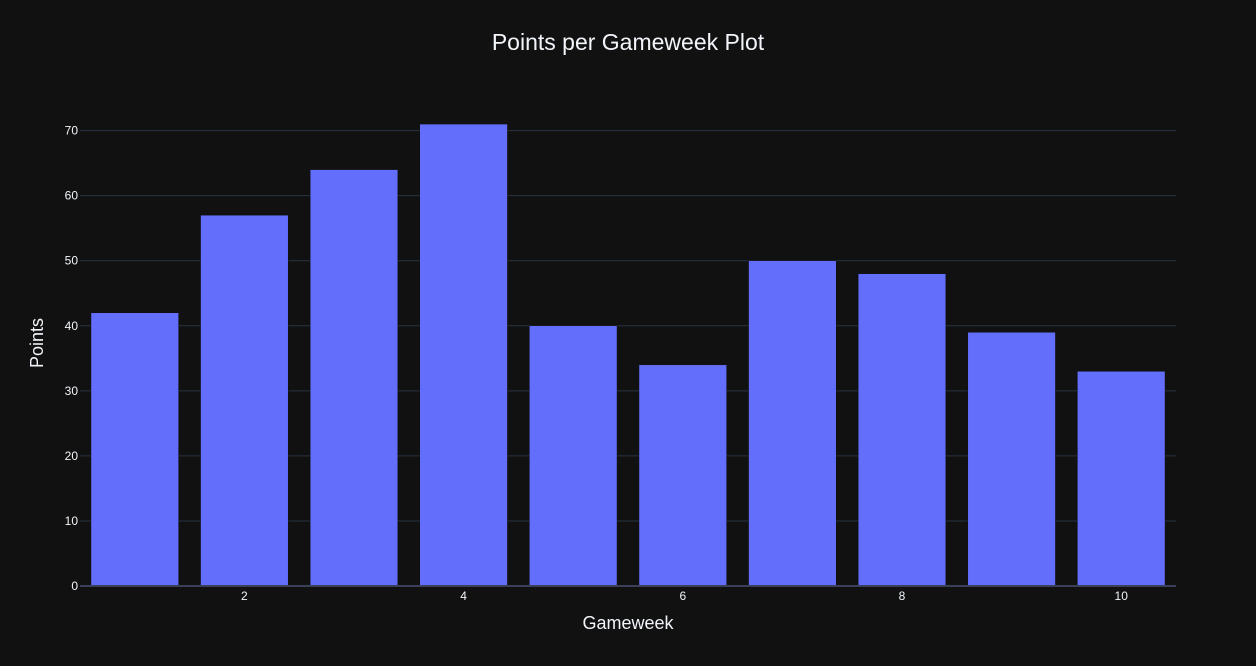 The width and height of the screenshot is (1256, 666). Describe the element at coordinates (628, 623) in the screenshot. I see `x-axis-label: Gameweek` at that location.